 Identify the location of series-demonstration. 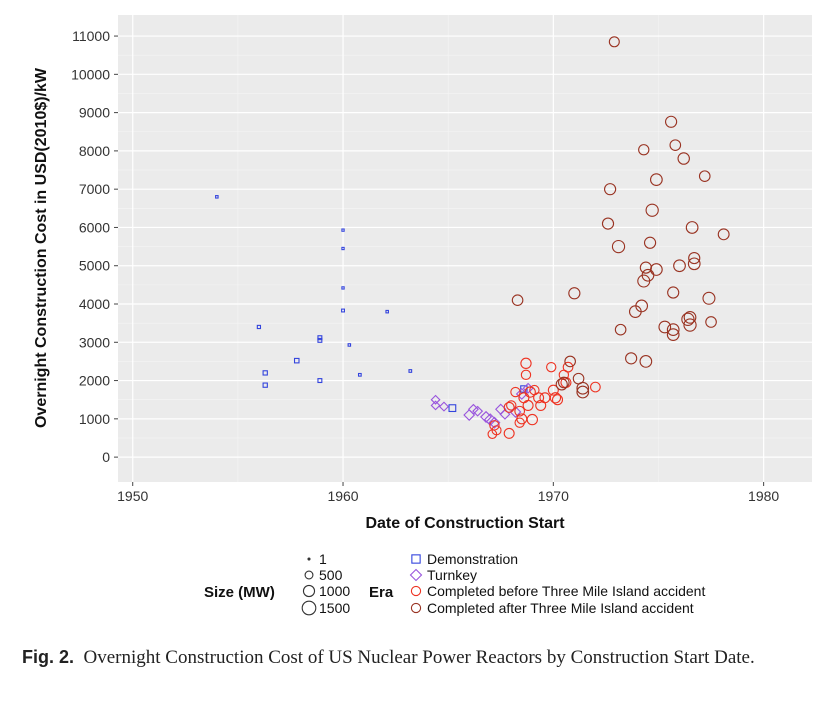
(371, 304).